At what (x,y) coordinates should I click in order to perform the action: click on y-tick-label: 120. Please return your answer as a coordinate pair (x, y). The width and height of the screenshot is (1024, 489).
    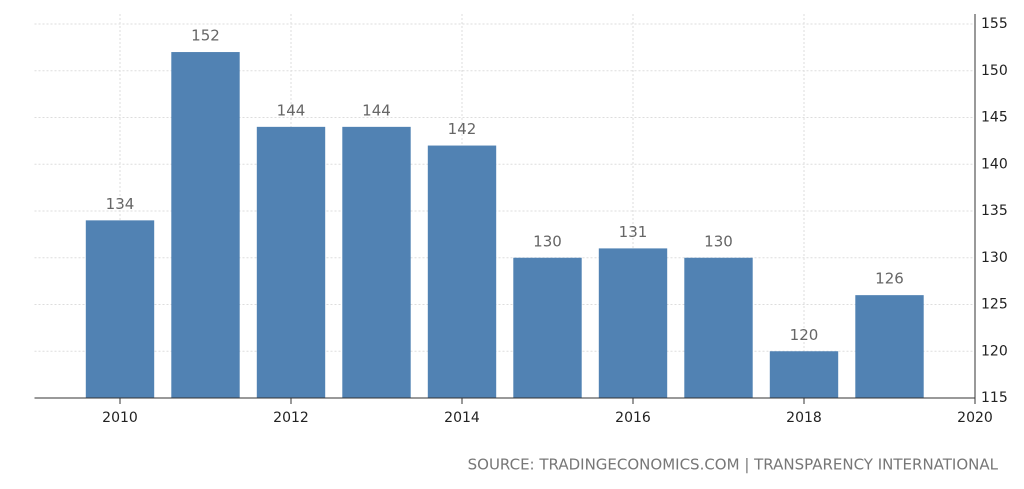
    Looking at the image, I should click on (994, 351).